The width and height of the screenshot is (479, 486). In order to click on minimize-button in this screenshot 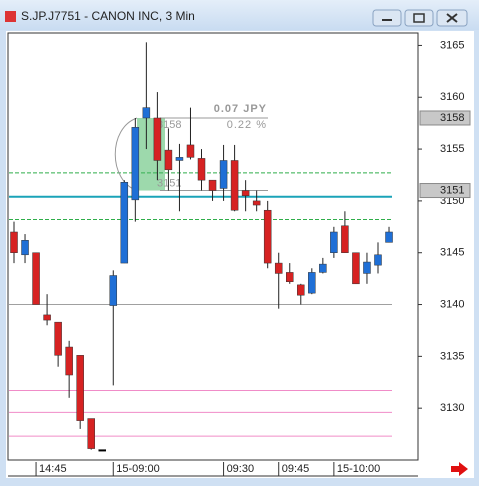, I will do `click(387, 18)`.